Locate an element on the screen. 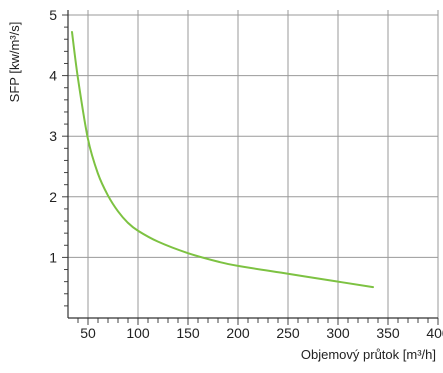 The width and height of the screenshot is (443, 373). x-tick-label: 300 is located at coordinates (338, 333).